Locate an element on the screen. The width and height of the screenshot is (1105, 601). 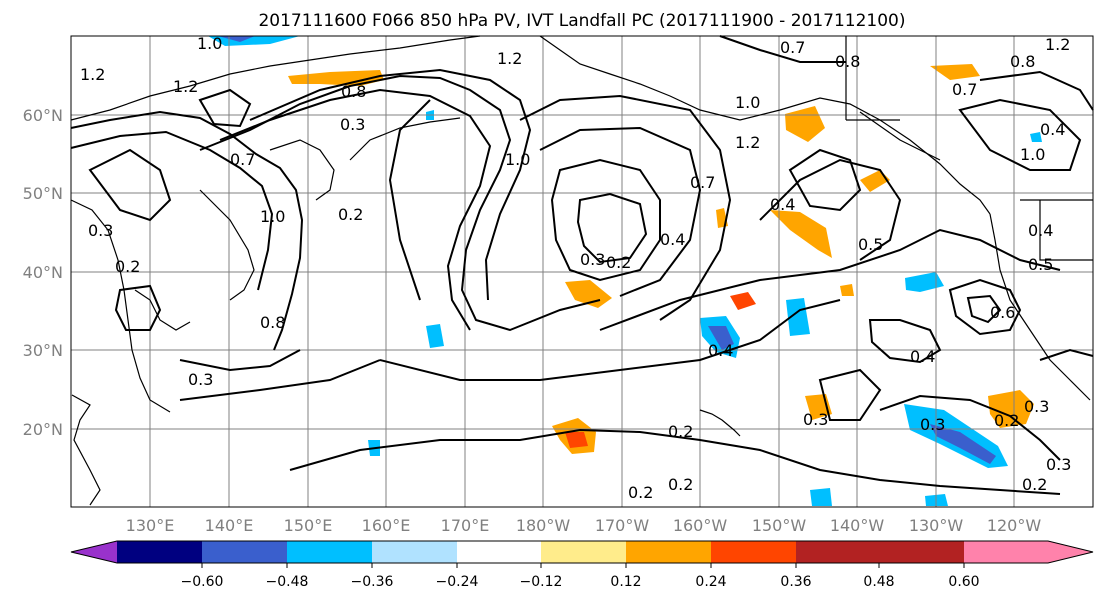
colorbar-tick-label: 0.12 is located at coordinates (625, 582).